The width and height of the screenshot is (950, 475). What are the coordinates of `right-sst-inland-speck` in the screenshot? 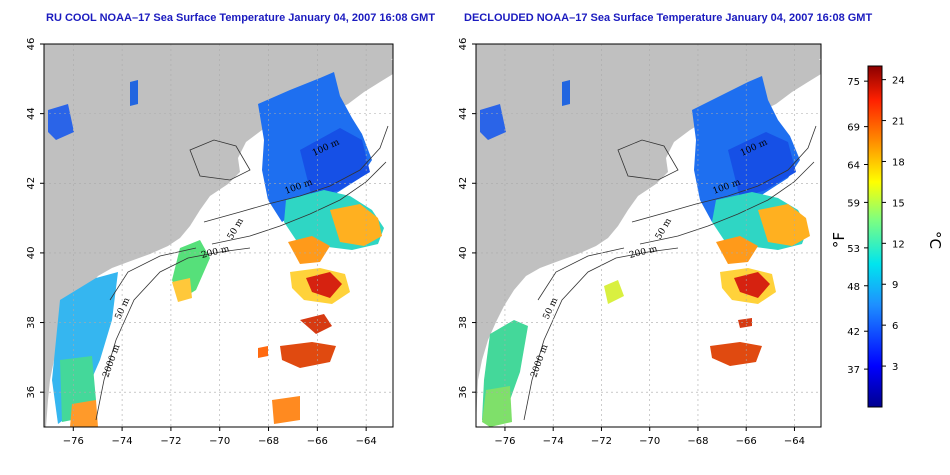 It's located at (566, 93).